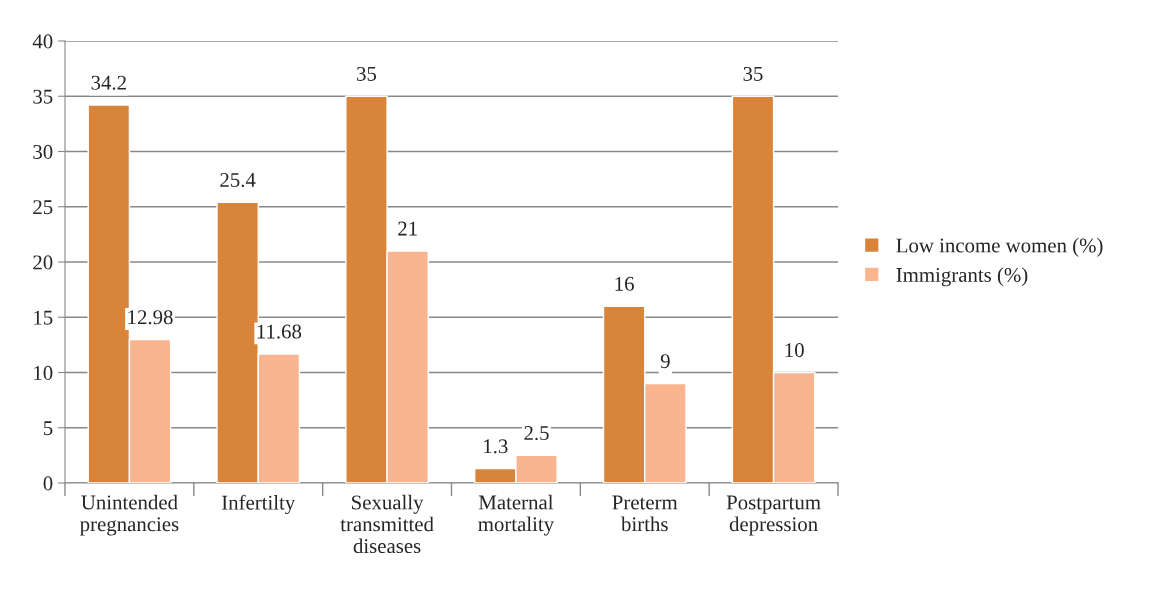  I want to click on data-label: 34.2, so click(108, 82).